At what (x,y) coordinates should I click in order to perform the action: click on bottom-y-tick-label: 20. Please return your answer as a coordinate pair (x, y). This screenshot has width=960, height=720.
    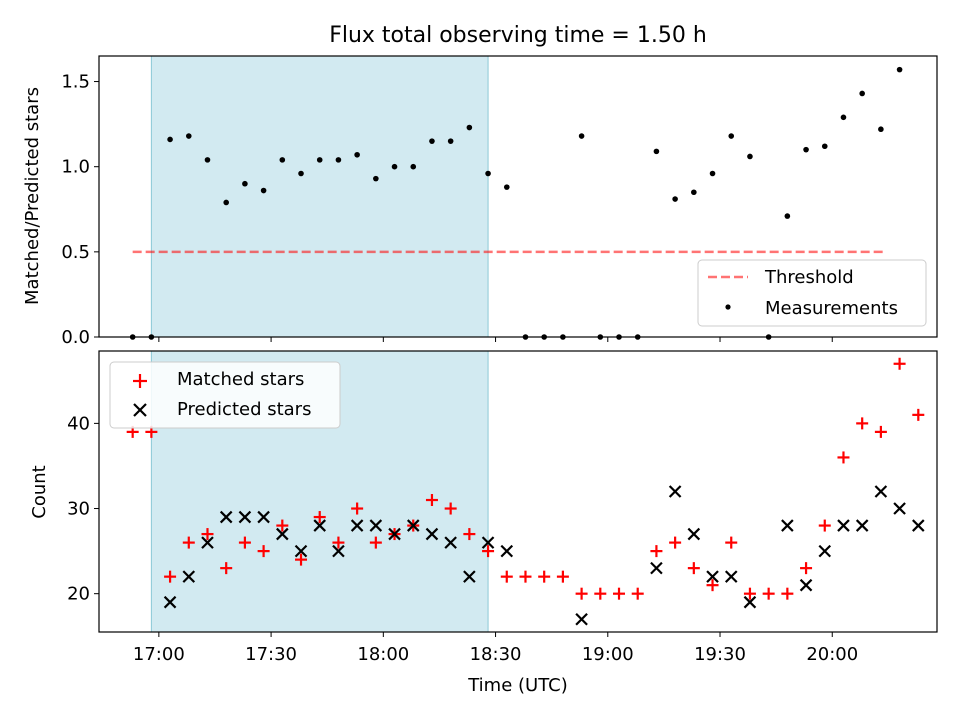
    Looking at the image, I should click on (78, 594).